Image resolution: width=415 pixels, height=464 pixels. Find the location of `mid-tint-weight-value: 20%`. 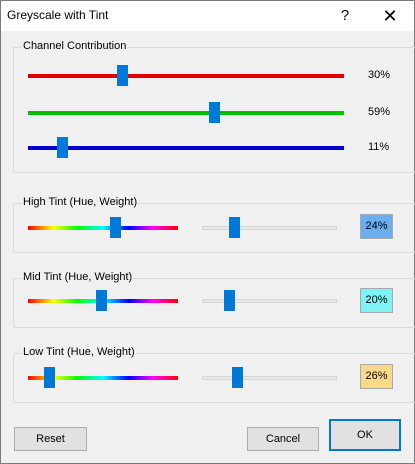

mid-tint-weight-value: 20% is located at coordinates (376, 300).